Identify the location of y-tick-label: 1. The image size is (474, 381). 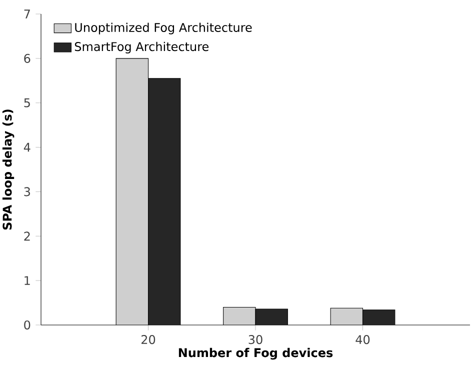
(27, 280).